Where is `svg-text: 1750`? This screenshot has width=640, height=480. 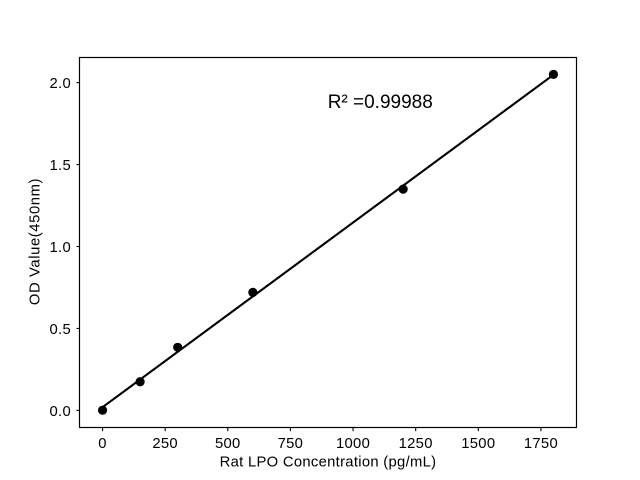 svg-text: 1750 is located at coordinates (541, 444).